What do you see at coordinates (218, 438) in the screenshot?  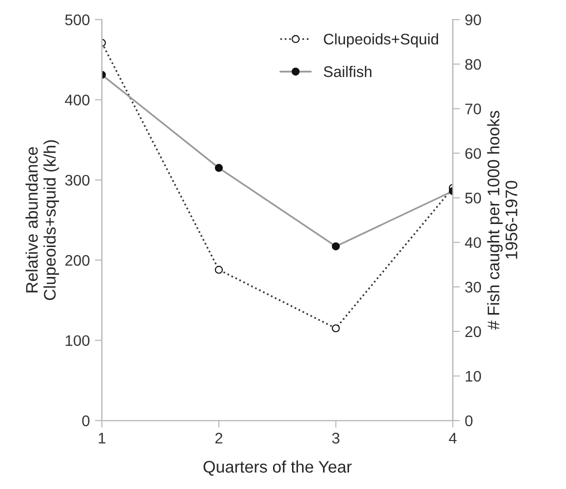 I see `x-tick-label: 2` at bounding box center [218, 438].